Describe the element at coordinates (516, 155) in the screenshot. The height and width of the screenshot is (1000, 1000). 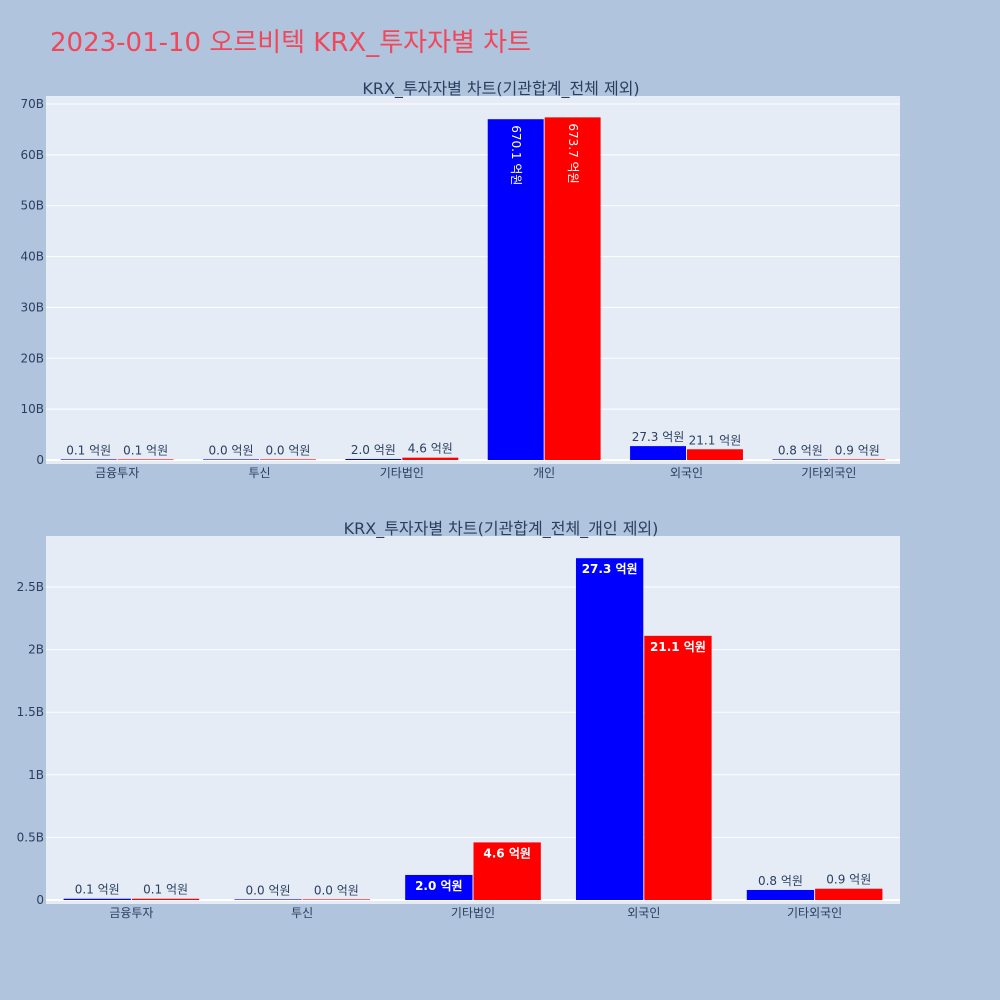
I see `bar-label: 670.1 억원` at that location.